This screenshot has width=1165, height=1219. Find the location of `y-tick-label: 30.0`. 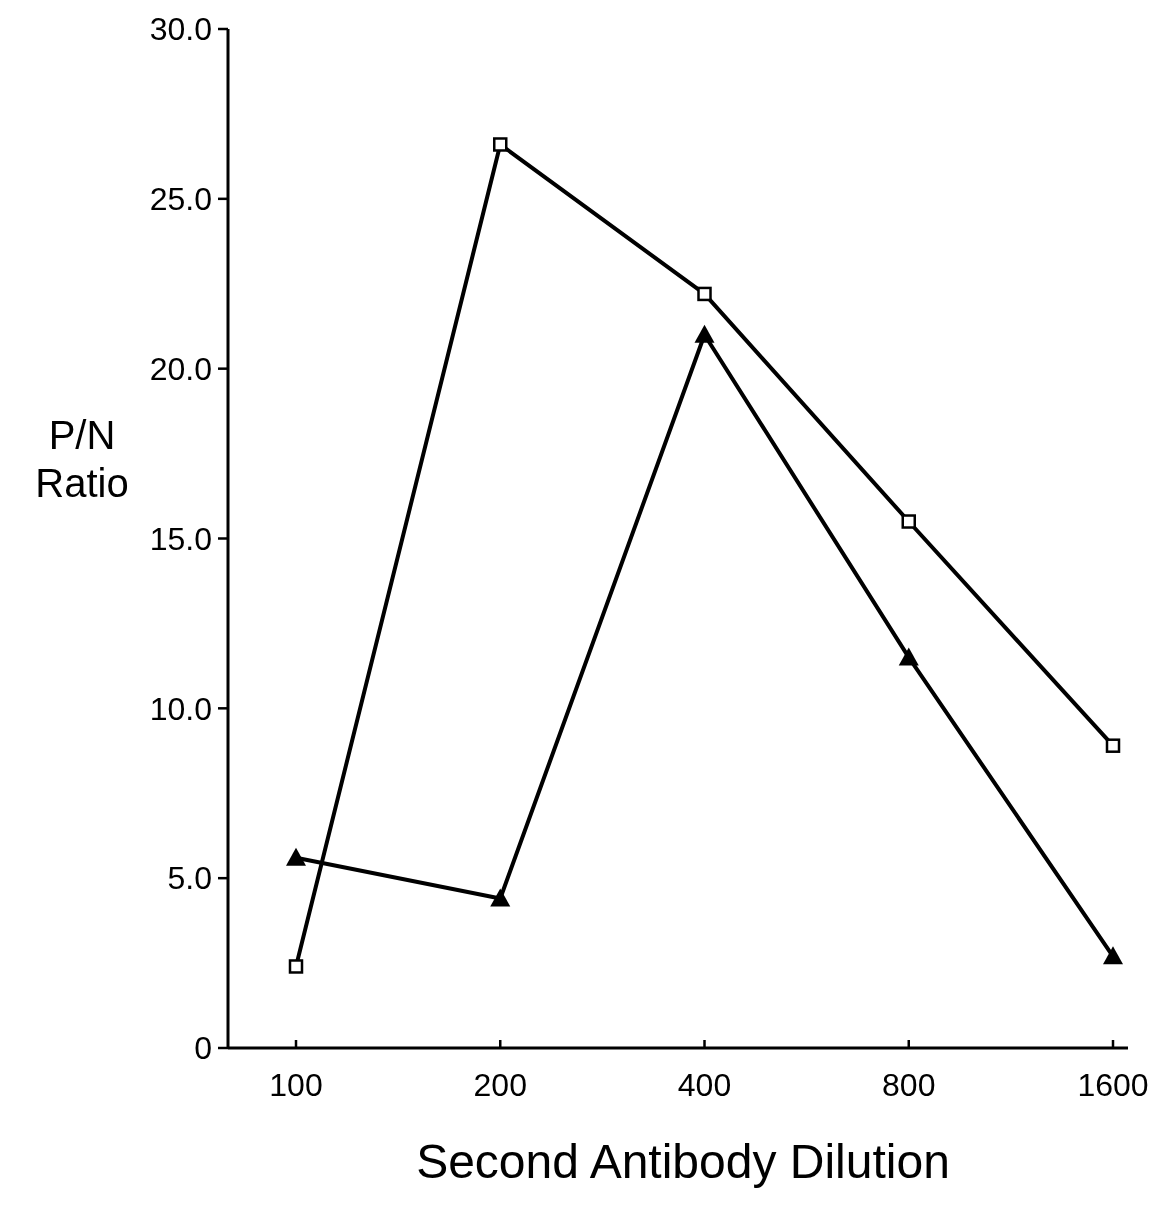

y-tick-label: 30.0 is located at coordinates (180, 29).